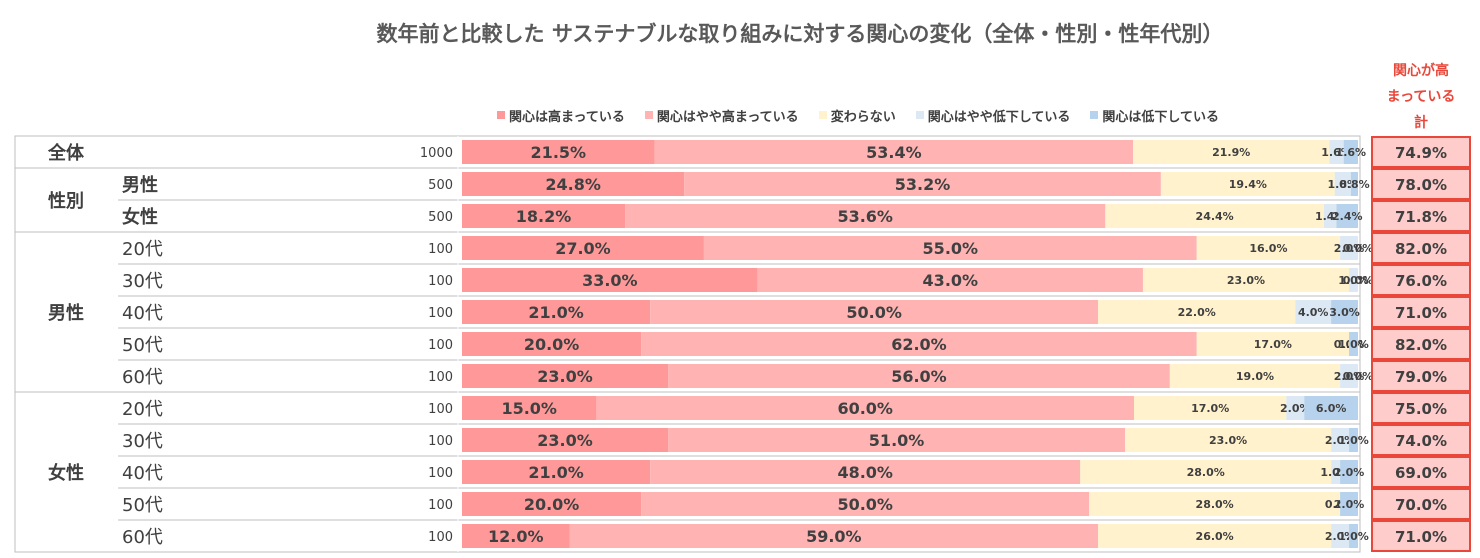  Describe the element at coordinates (1231, 152) in the screenshot. I see `data-label: 21.9%` at that location.